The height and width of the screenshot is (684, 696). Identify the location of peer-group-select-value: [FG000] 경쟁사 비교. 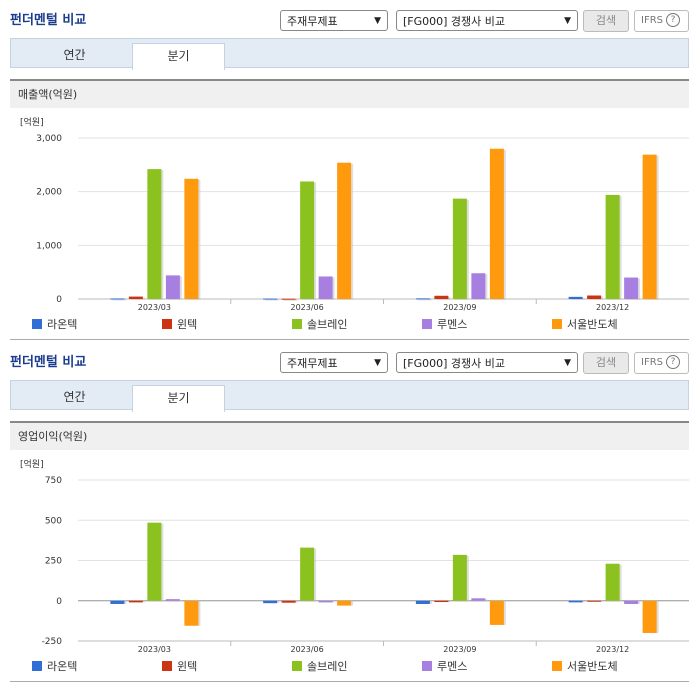
(454, 363).